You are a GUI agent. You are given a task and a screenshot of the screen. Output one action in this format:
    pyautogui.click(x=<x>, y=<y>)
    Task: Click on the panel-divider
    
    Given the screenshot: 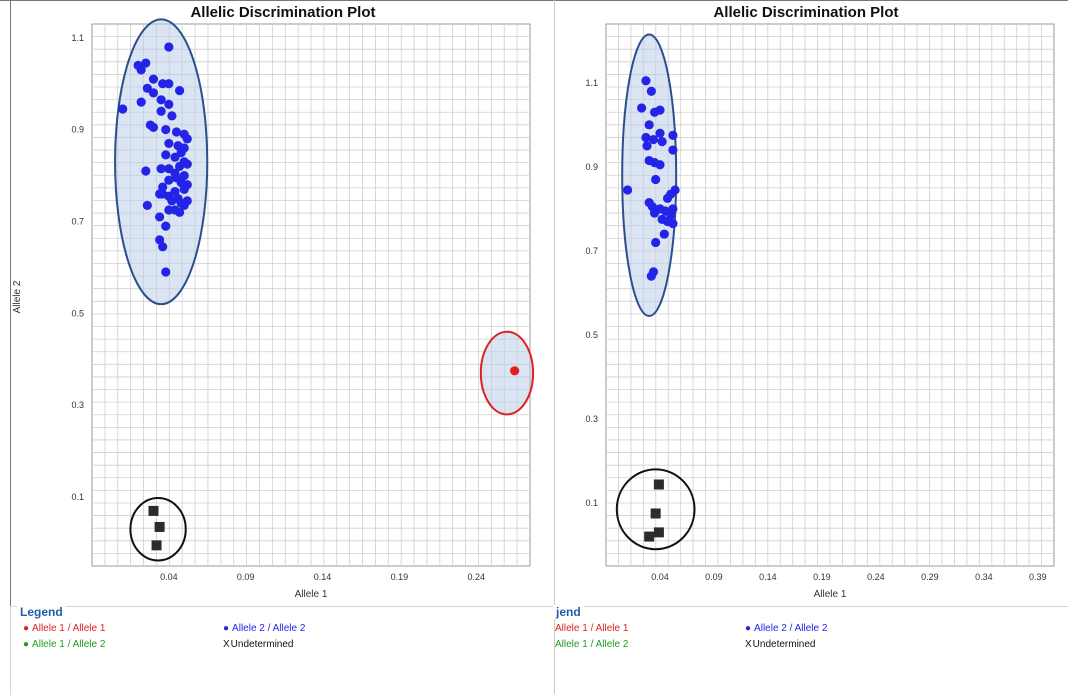 What is the action you would take?
    pyautogui.click(x=554, y=347)
    